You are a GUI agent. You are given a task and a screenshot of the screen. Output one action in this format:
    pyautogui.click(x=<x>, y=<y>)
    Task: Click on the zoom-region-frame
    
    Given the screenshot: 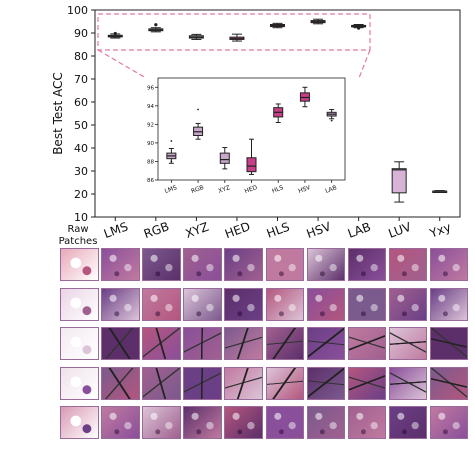 What is the action you would take?
    pyautogui.click(x=234, y=32)
    